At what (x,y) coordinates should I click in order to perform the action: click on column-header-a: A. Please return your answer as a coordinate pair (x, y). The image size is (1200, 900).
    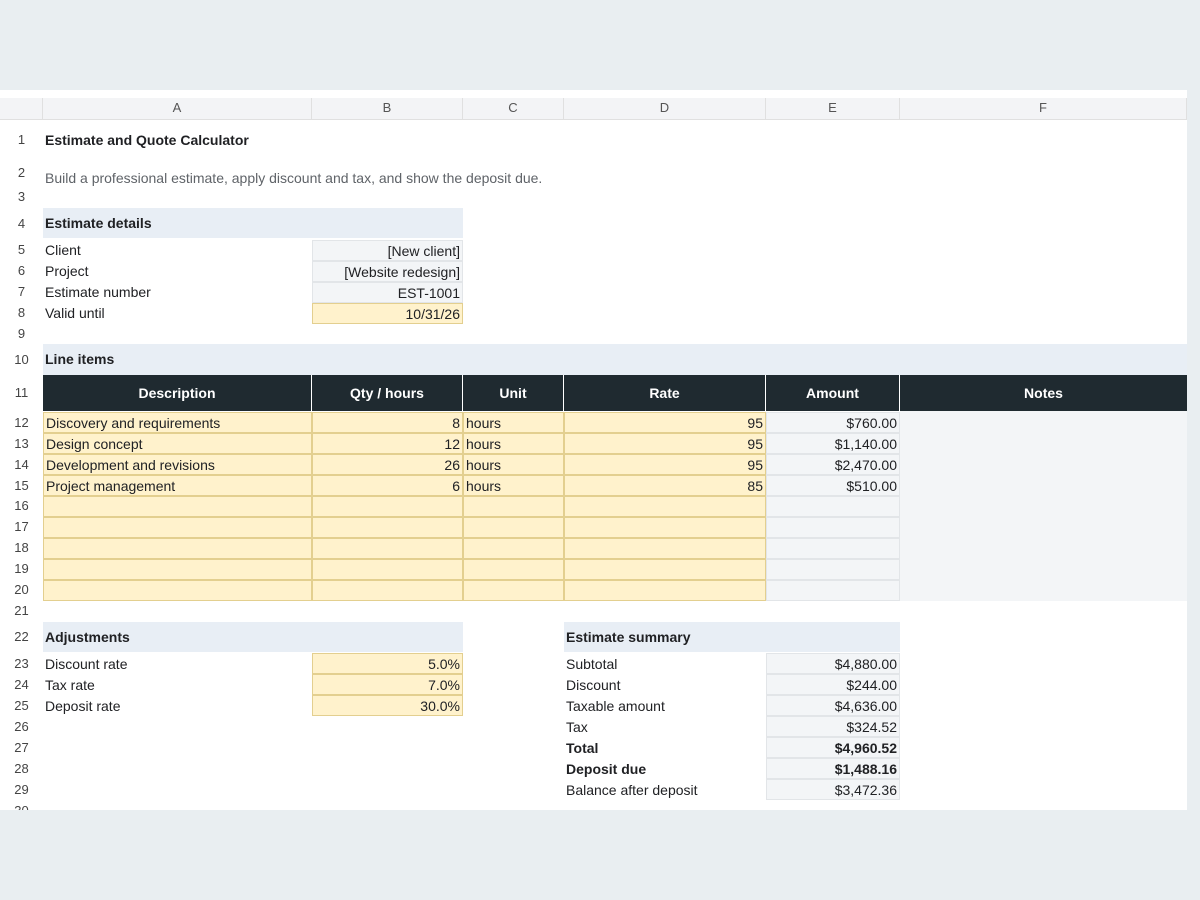
    Looking at the image, I should click on (177, 109).